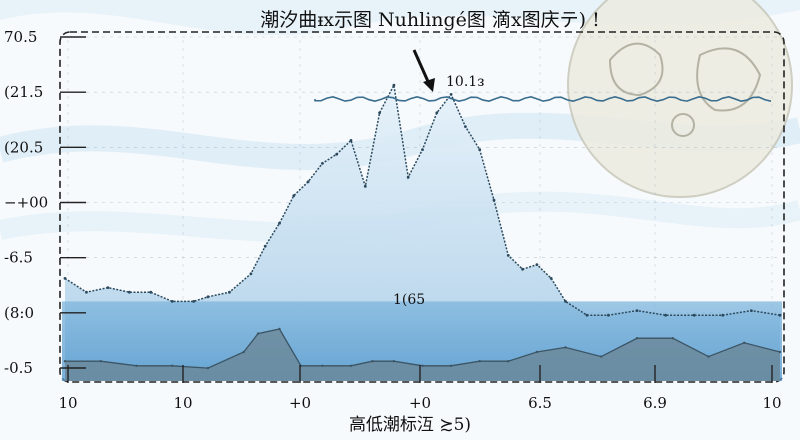 The width and height of the screenshot is (800, 440). I want to click on y-tick-label: 70.5, so click(20, 37).